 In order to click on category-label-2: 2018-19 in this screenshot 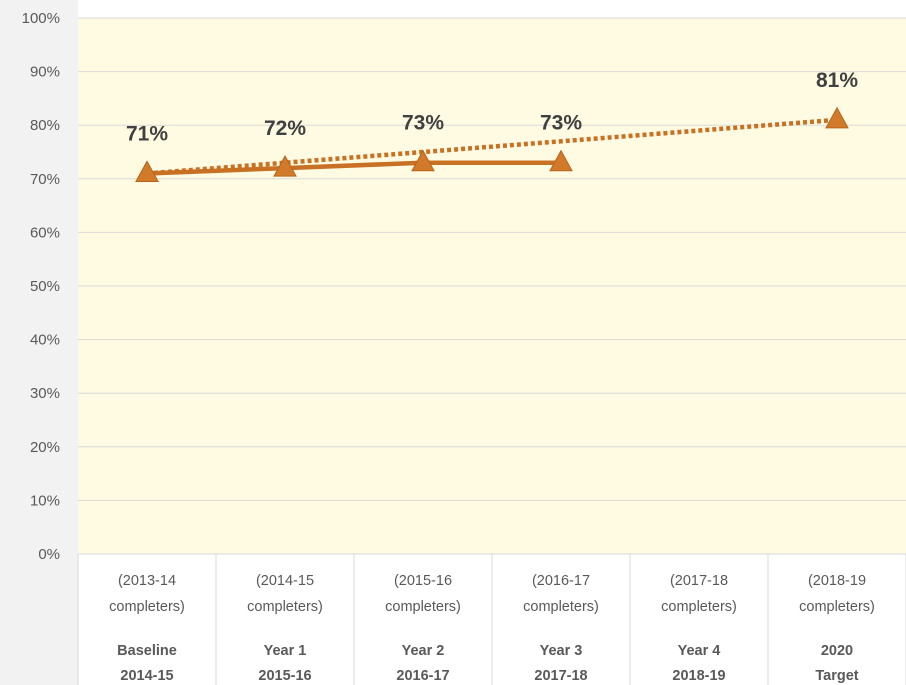, I will do `click(698, 676)`.